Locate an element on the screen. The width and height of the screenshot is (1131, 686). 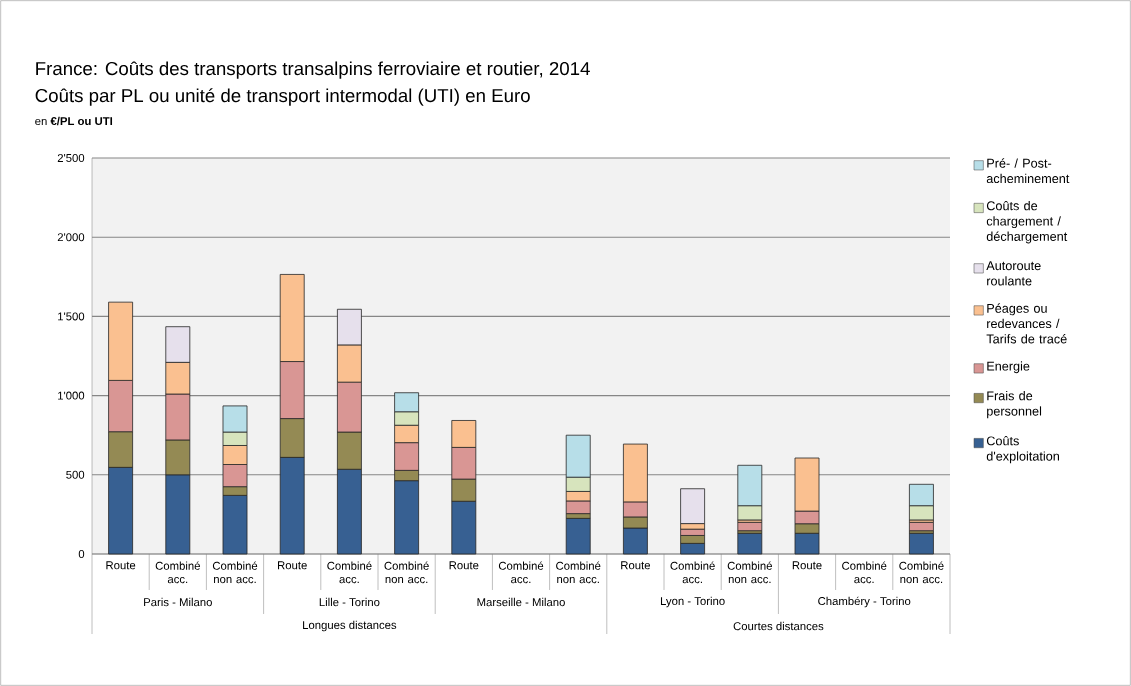
y-tick-label: 2'000 is located at coordinates (71, 237).